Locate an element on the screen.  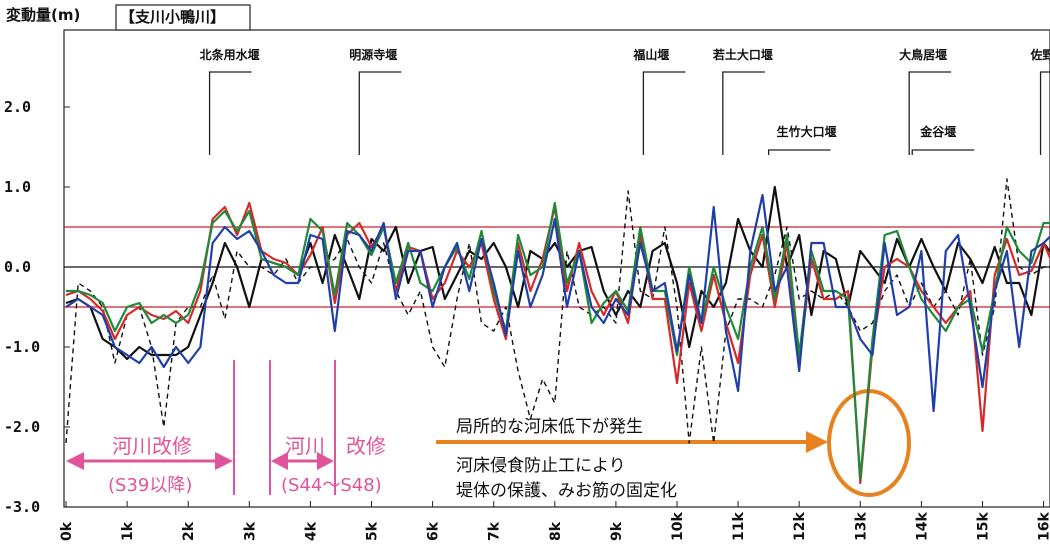
x-tick-label: 7k is located at coordinates (495, 531).